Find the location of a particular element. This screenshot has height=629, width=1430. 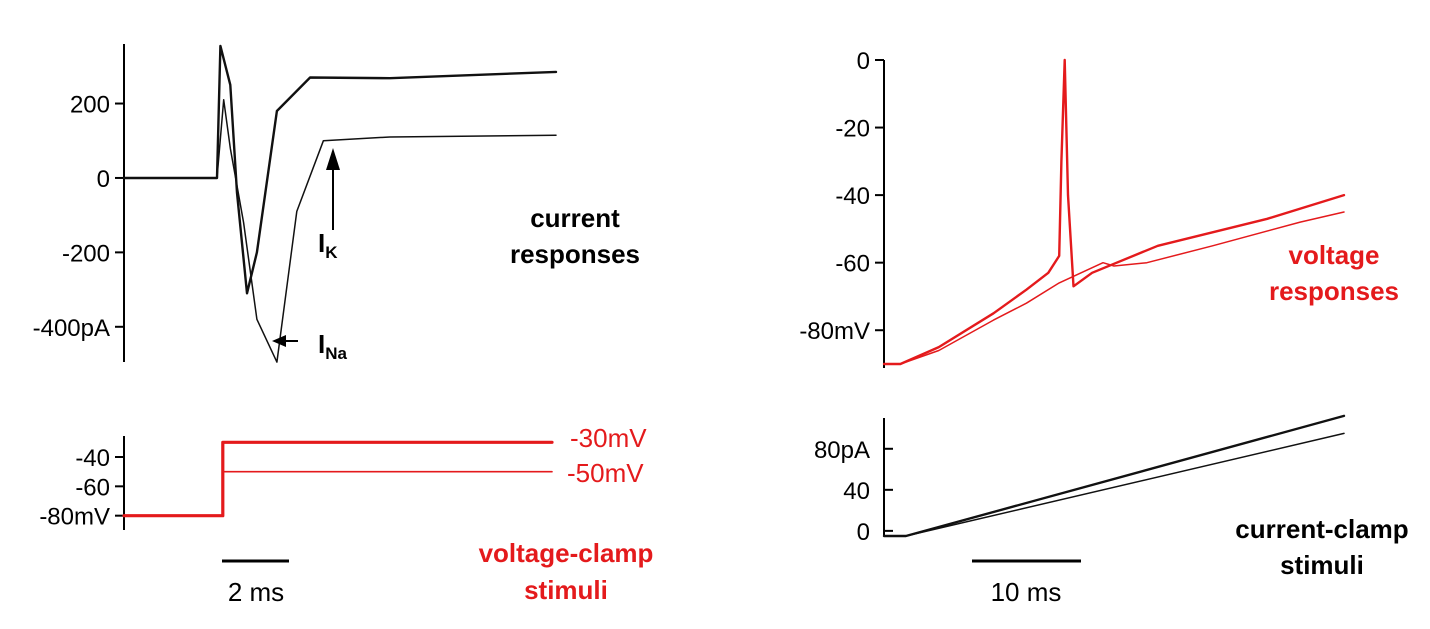

voltage-clamp-caption-line1: voltage-clamp is located at coordinates (566, 553).